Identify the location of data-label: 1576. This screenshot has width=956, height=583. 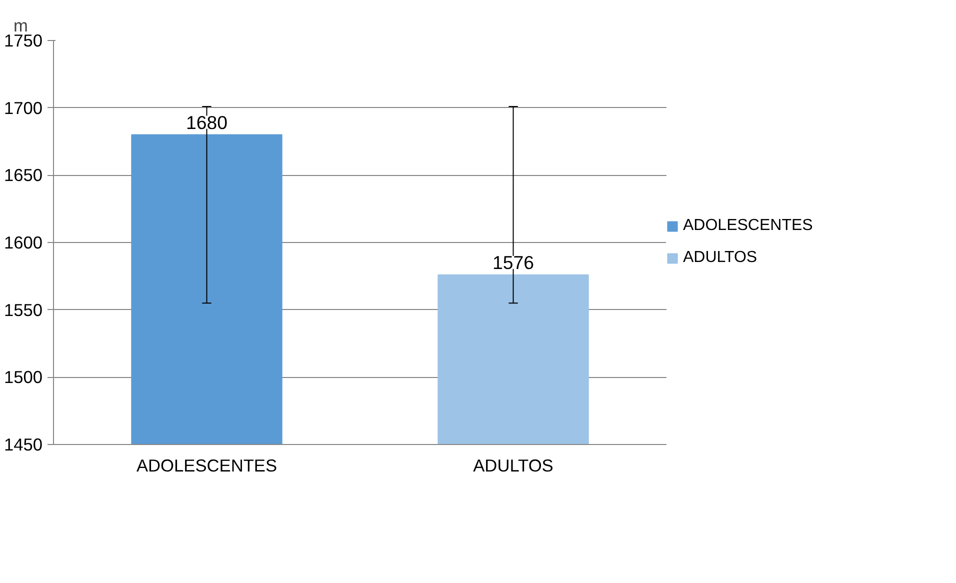
(513, 262).